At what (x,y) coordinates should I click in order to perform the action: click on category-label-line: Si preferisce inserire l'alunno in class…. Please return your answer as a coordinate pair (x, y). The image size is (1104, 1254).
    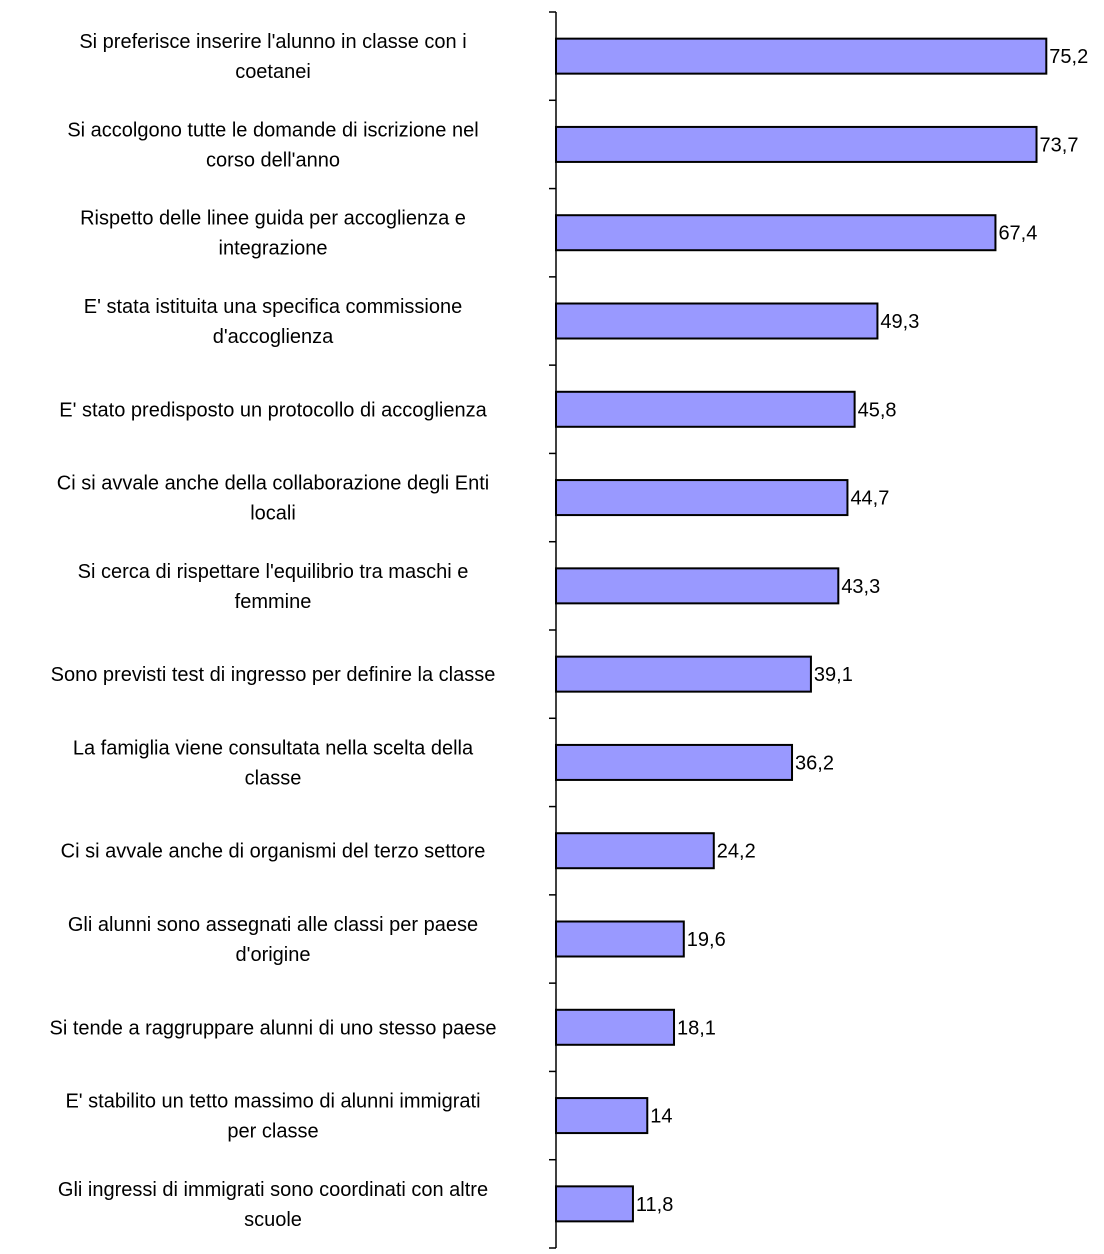
    Looking at the image, I should click on (272, 42).